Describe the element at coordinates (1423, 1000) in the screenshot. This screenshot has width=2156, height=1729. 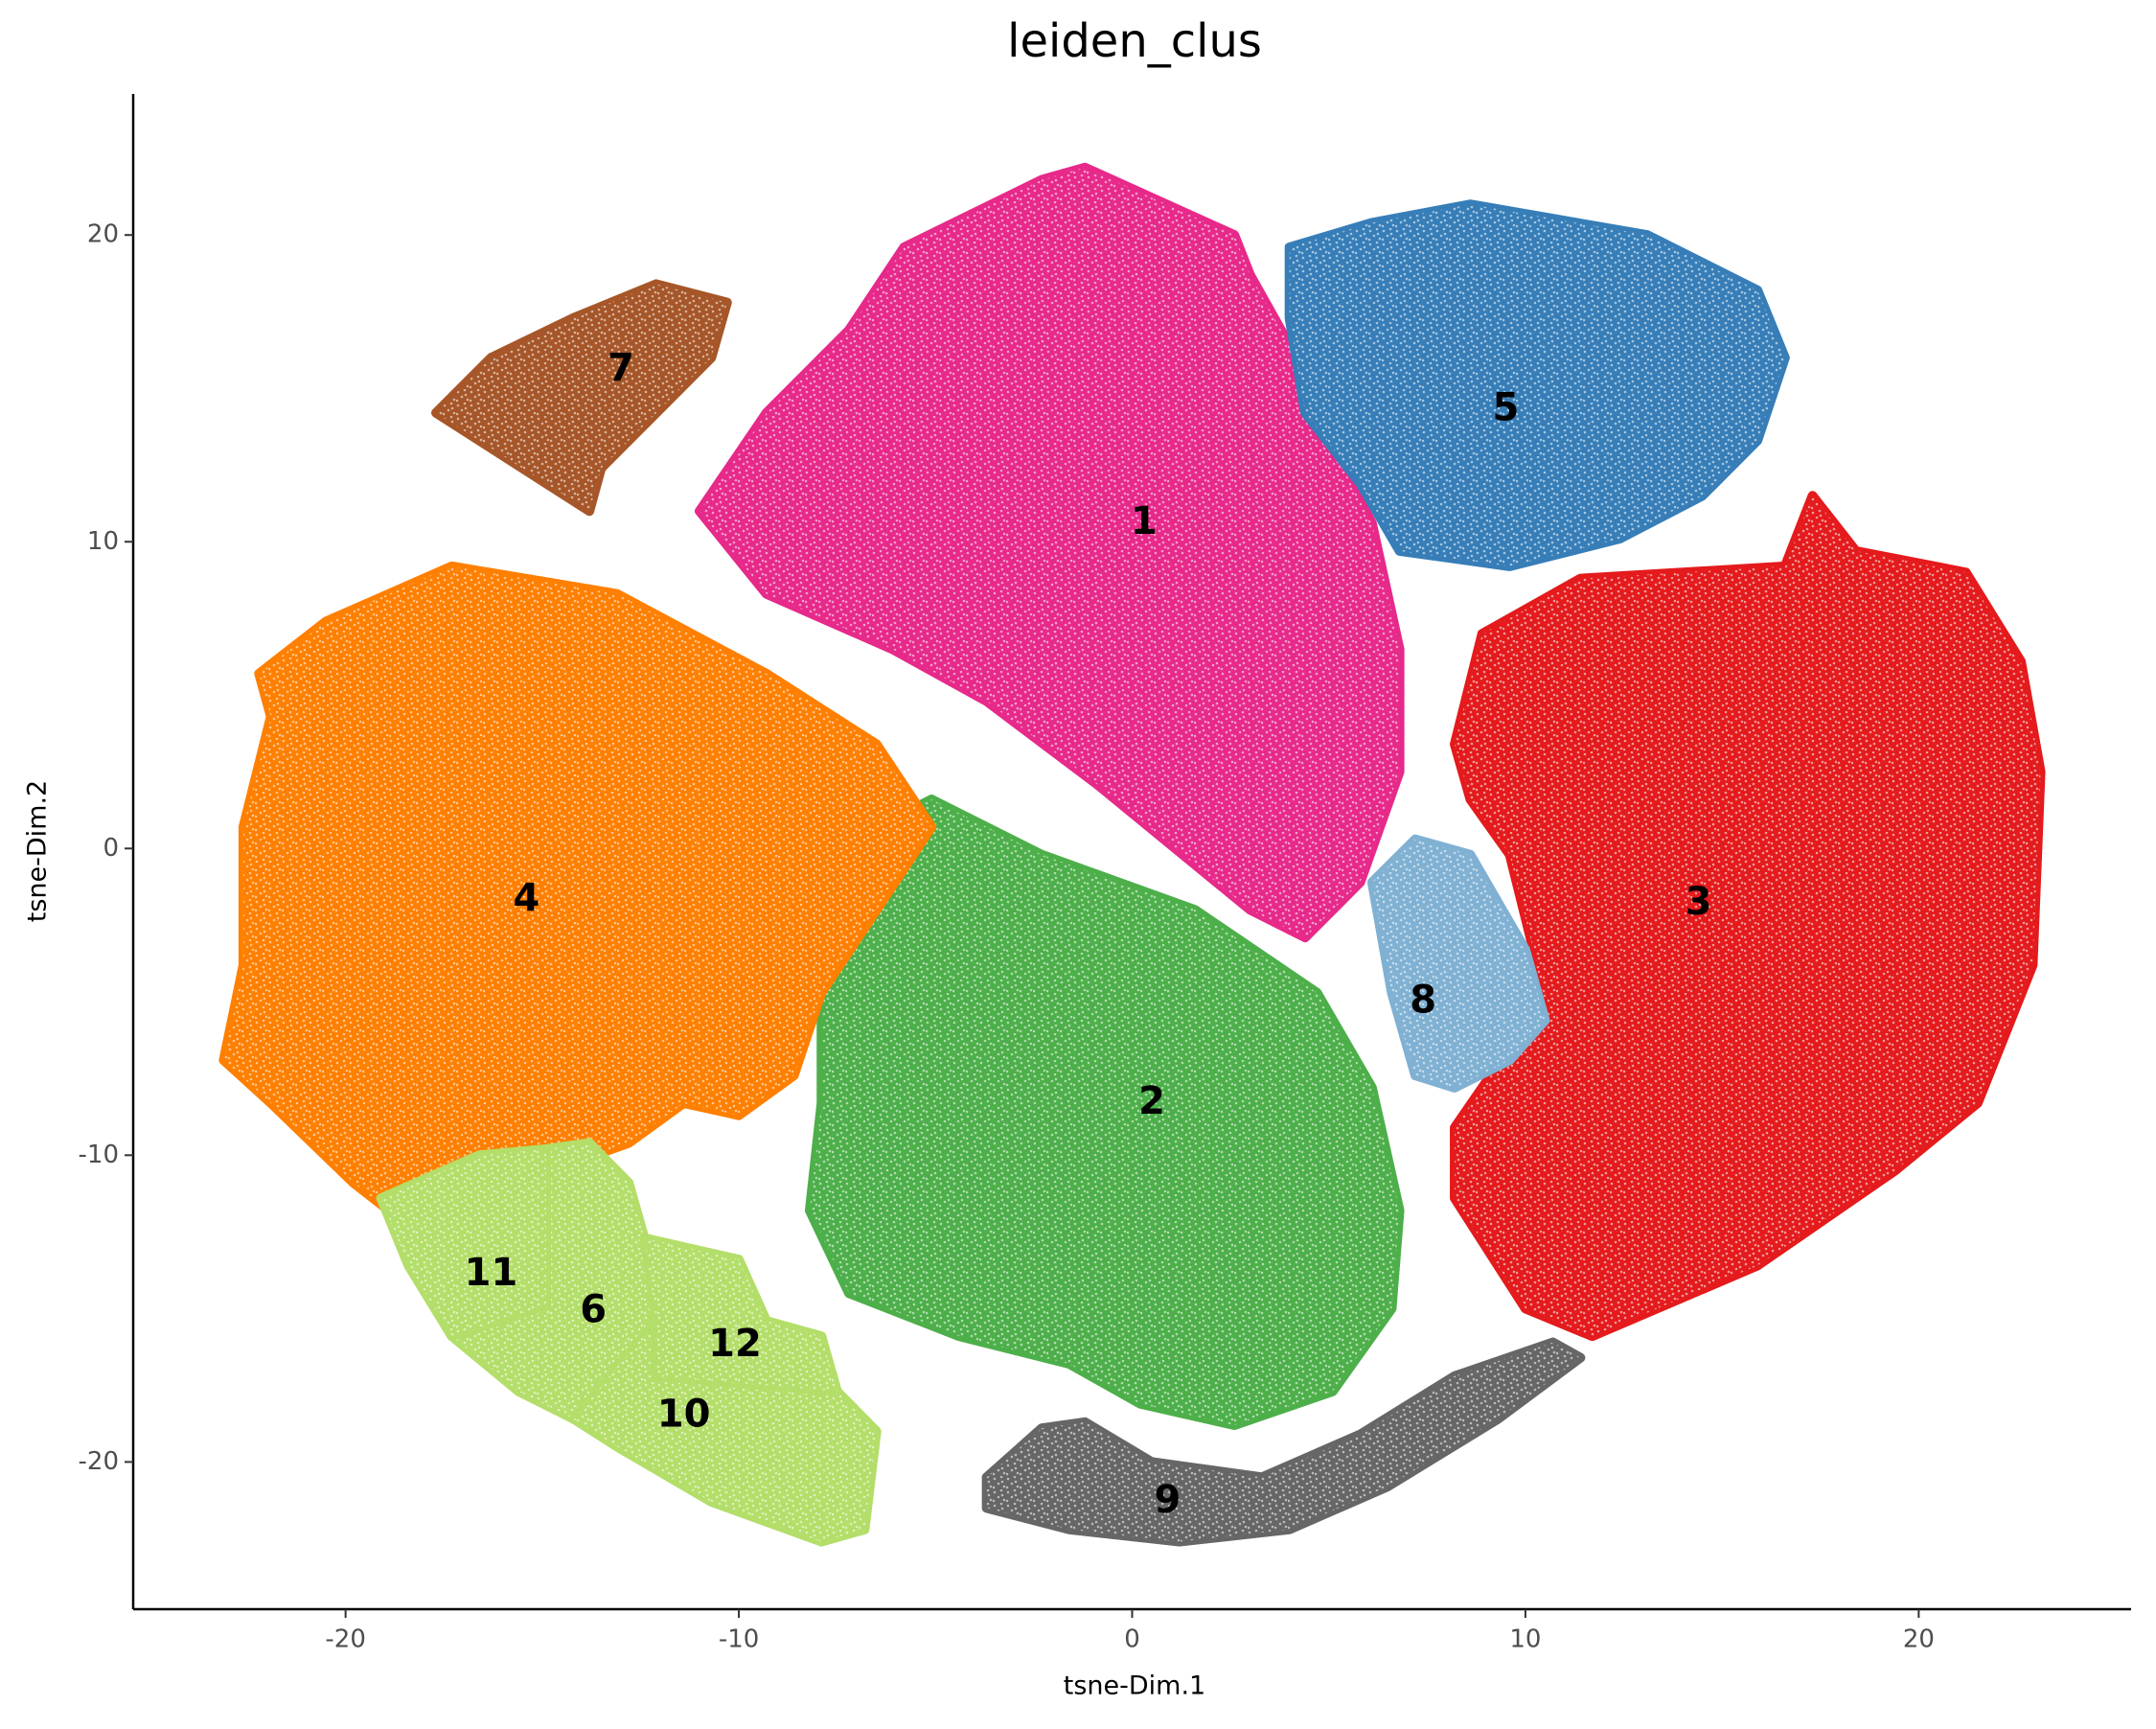
I see `cluster-label: 8` at that location.